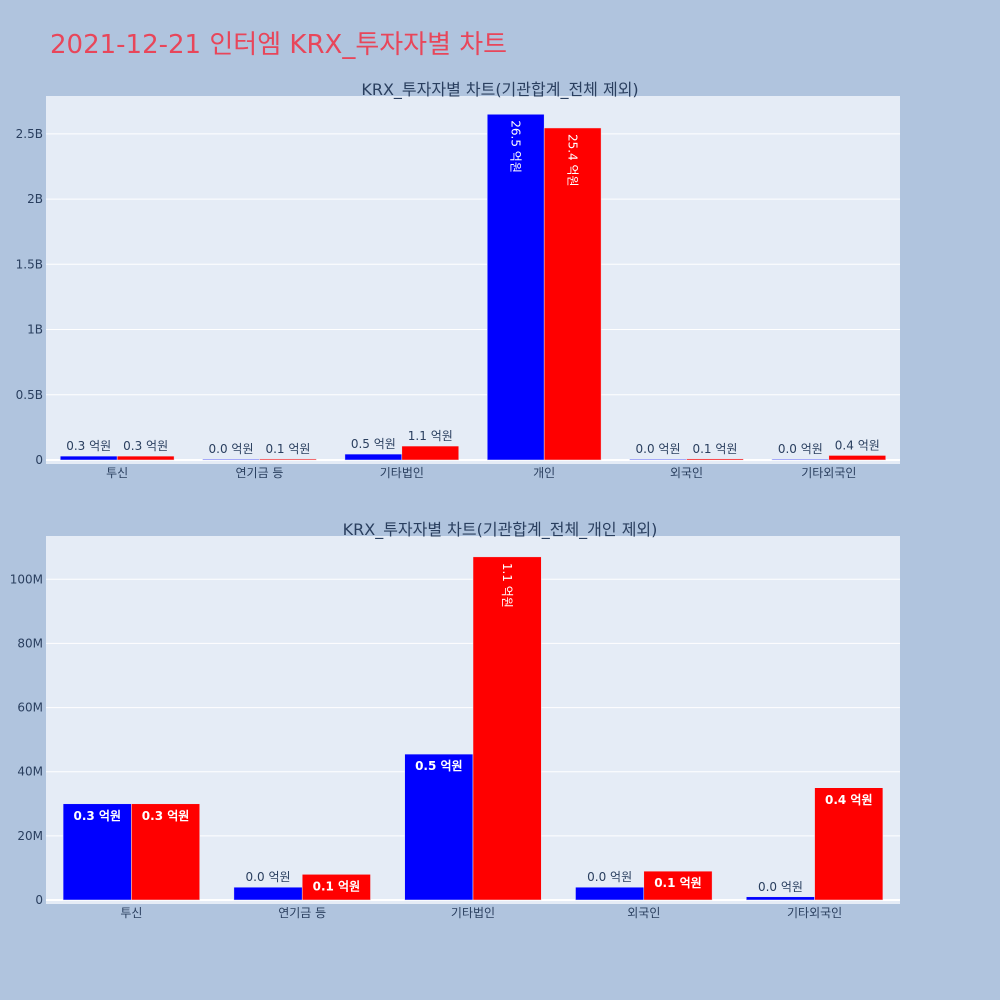 This screenshot has width=1000, height=1000. What do you see at coordinates (544, 473) in the screenshot?
I see `x-tick-label: 개인` at bounding box center [544, 473].